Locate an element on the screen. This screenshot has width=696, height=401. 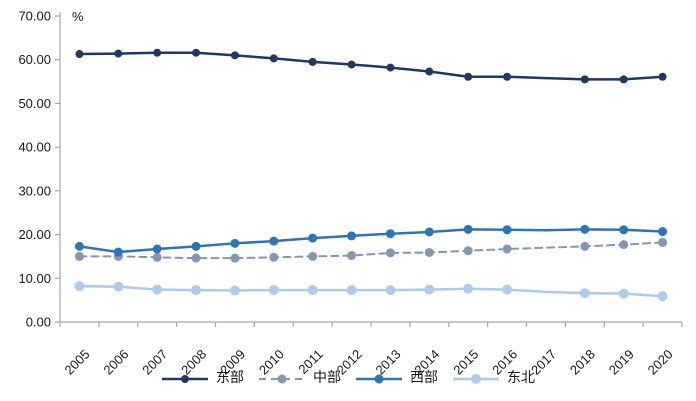
legend-item-中部: 中部 is located at coordinates (299, 379).